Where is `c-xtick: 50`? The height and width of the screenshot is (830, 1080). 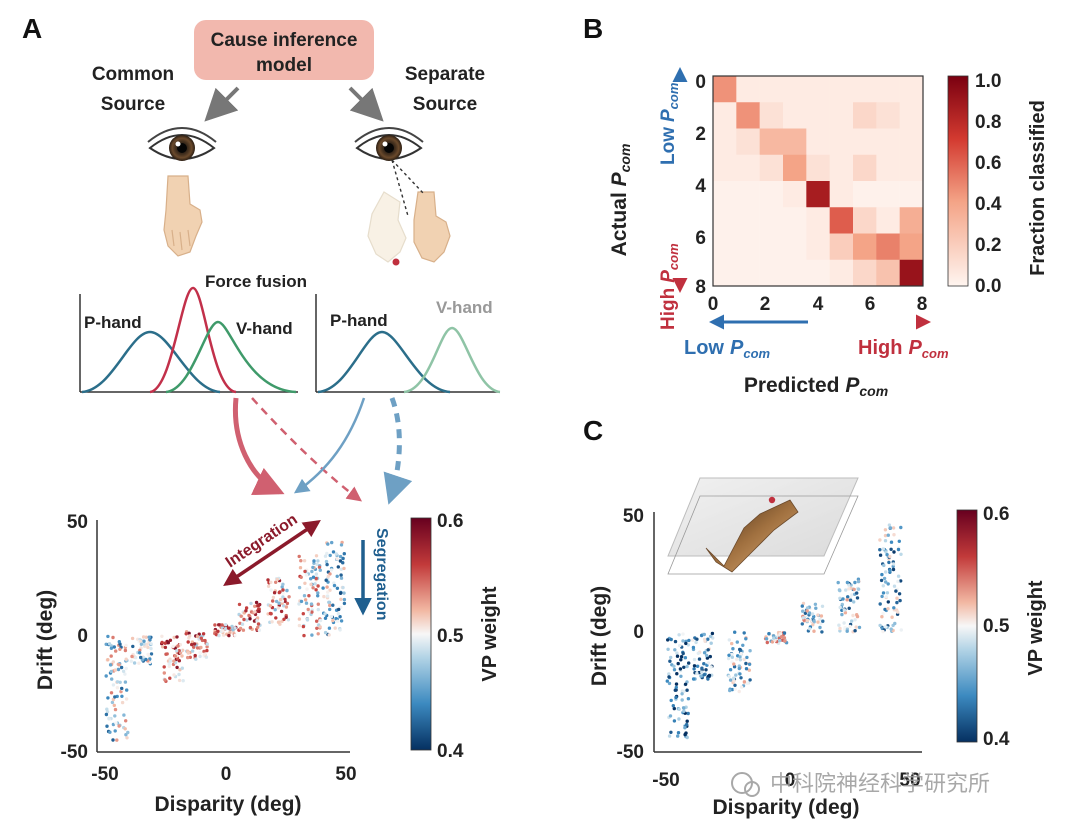 c-xtick: 50 is located at coordinates (909, 780).